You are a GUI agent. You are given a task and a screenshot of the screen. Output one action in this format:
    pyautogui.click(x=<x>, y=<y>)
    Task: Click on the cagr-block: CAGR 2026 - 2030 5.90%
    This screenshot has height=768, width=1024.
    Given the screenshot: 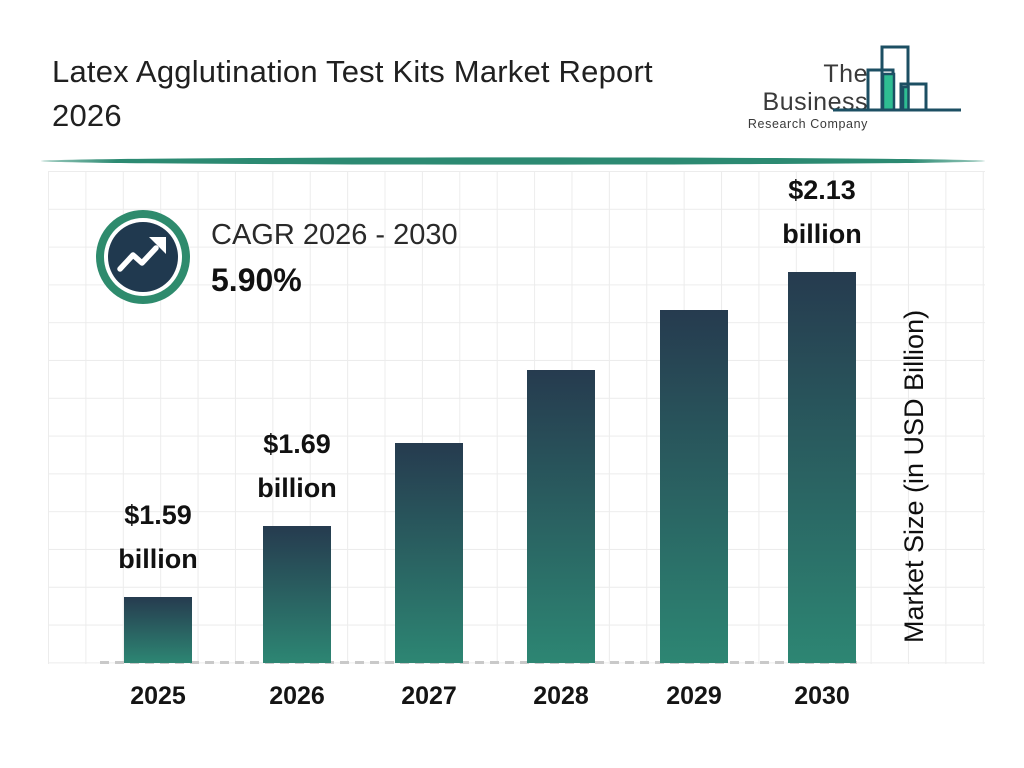 What is the action you would take?
    pyautogui.click(x=334, y=258)
    